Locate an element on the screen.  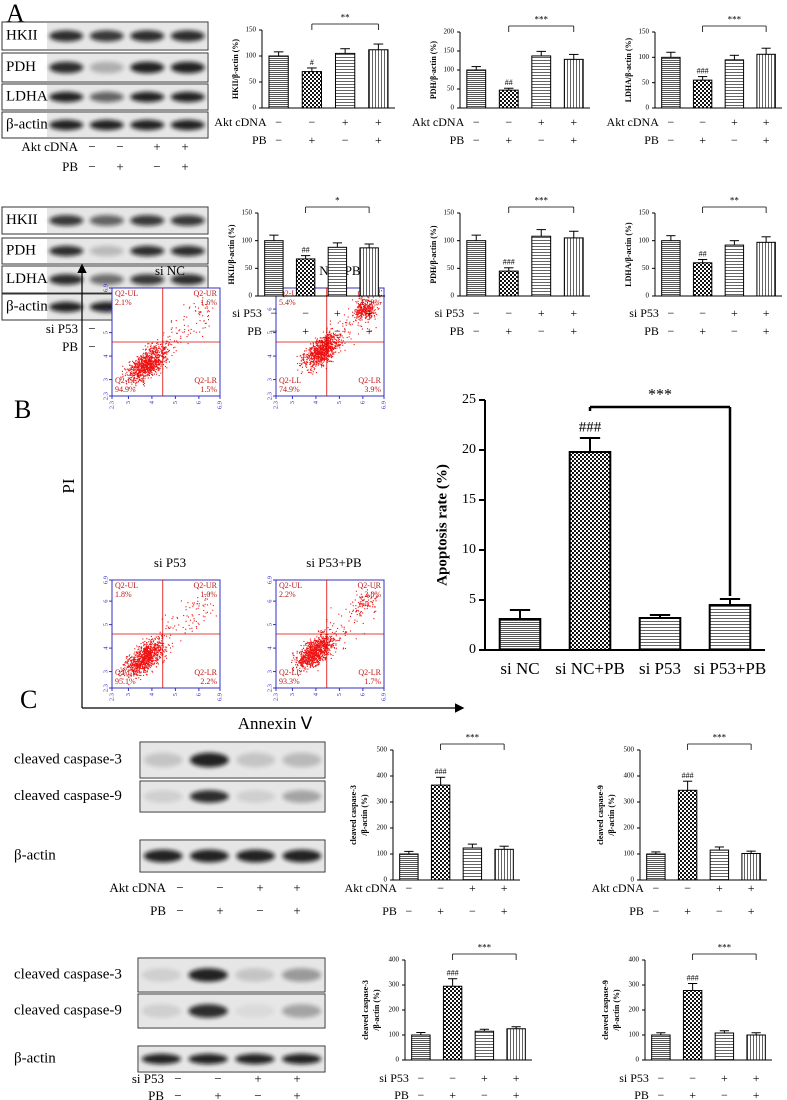
y-tick-label: 50 is located at coordinates (451, 89).